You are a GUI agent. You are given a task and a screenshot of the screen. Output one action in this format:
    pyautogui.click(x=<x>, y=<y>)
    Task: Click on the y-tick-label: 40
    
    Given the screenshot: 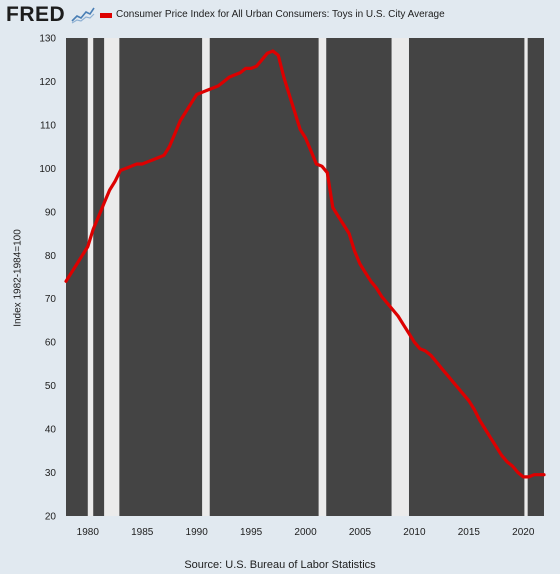 What is the action you would take?
    pyautogui.click(x=51, y=430)
    